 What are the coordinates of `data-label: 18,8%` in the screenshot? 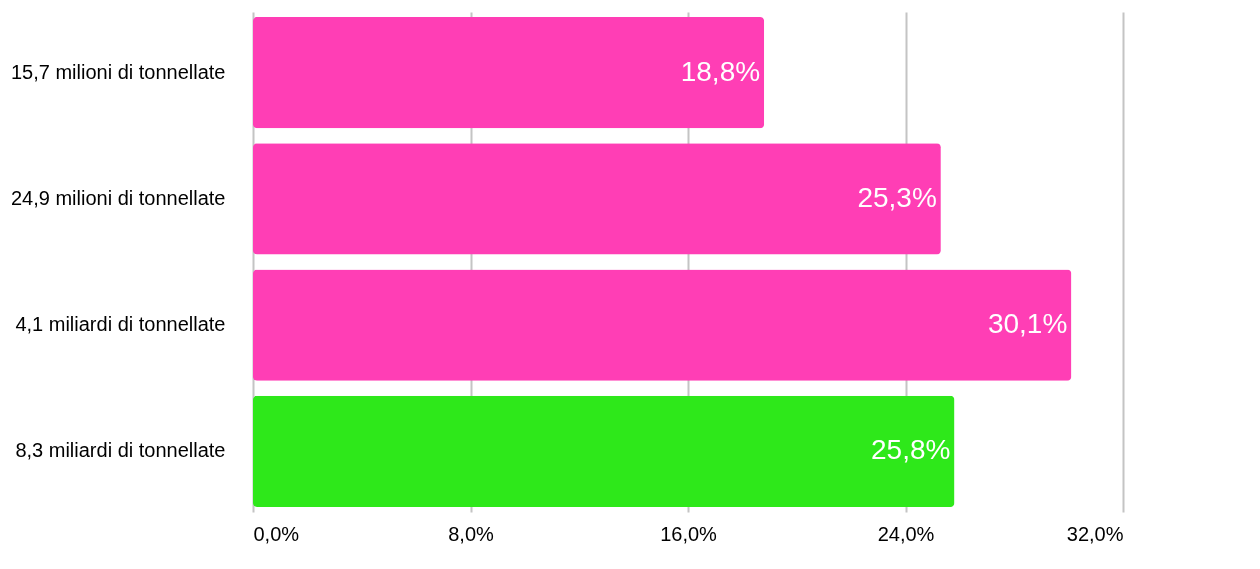 It's located at (720, 71).